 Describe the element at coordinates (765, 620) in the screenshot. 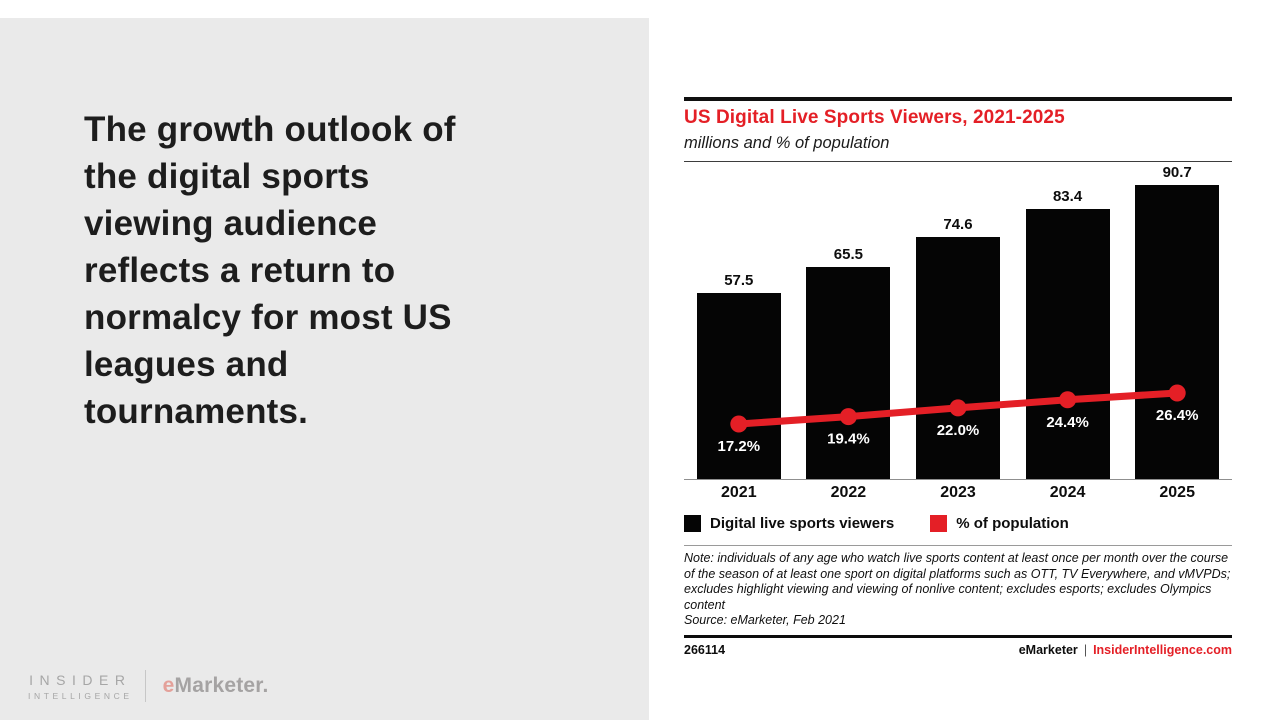

I see `chart-source: Source: eMarketer, Feb 2021` at that location.